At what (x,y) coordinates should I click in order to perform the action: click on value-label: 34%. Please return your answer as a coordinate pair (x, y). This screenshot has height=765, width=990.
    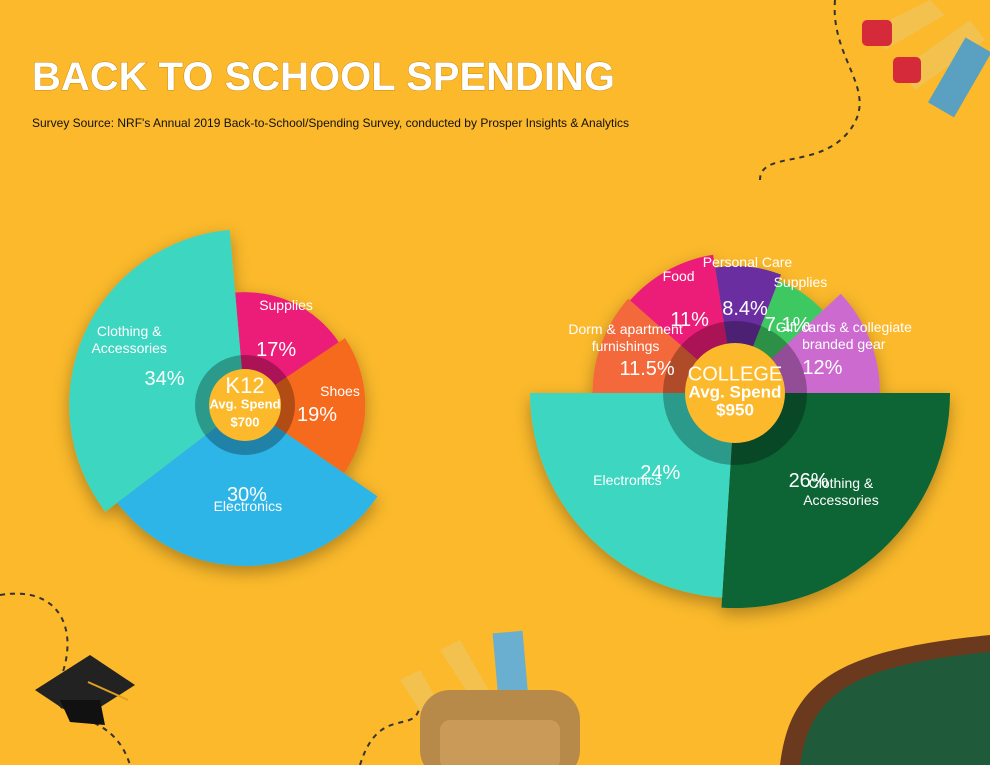
    Looking at the image, I should click on (164, 379).